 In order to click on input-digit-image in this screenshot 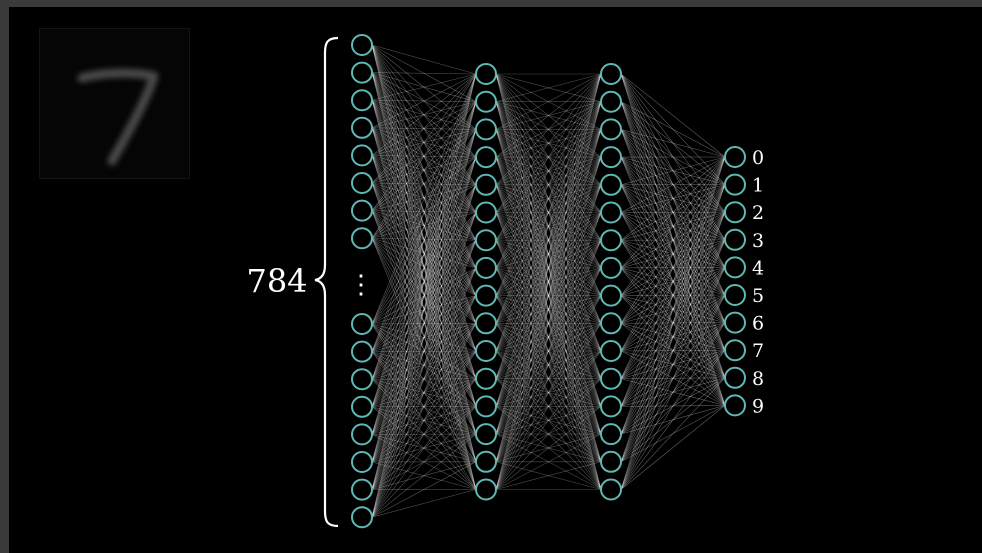, I will do `click(114, 103)`.